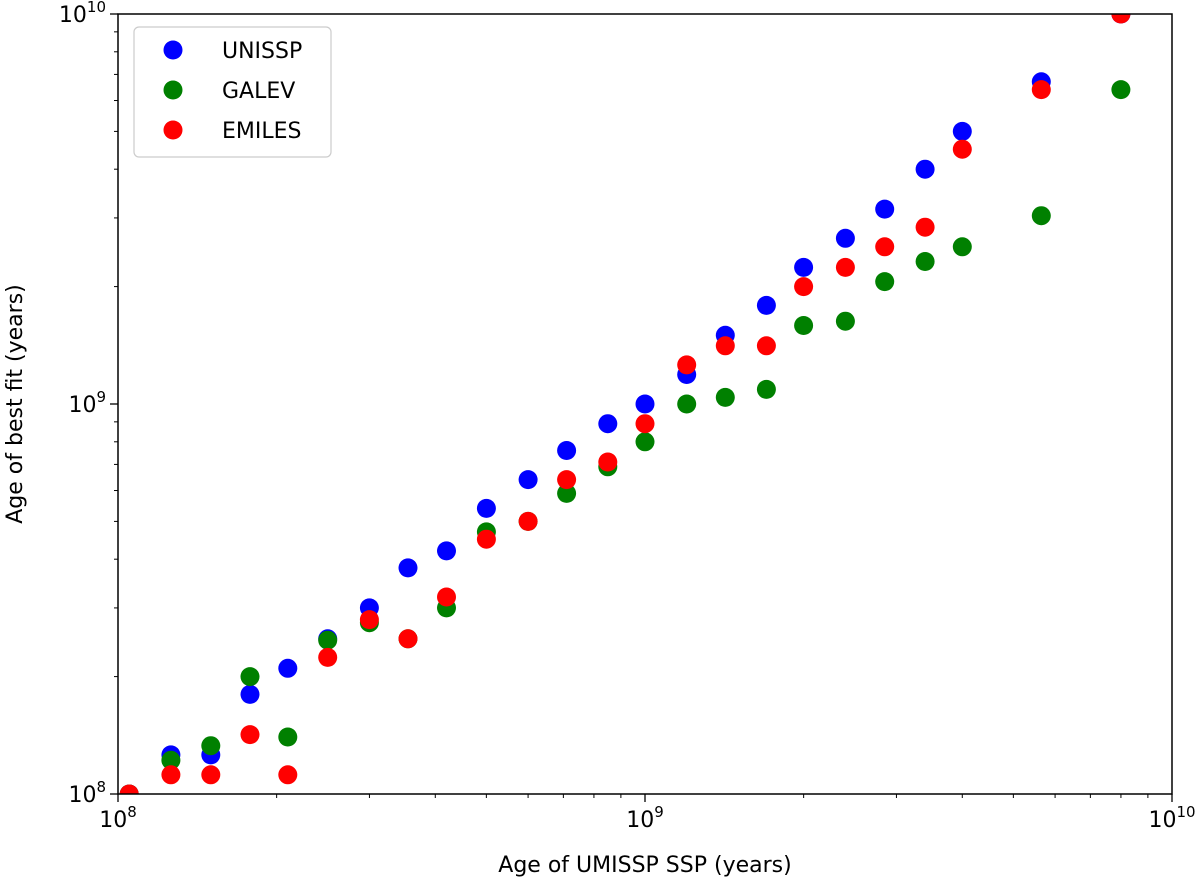  I want to click on y-tick-label-1: 10⁹, so click(87, 403).